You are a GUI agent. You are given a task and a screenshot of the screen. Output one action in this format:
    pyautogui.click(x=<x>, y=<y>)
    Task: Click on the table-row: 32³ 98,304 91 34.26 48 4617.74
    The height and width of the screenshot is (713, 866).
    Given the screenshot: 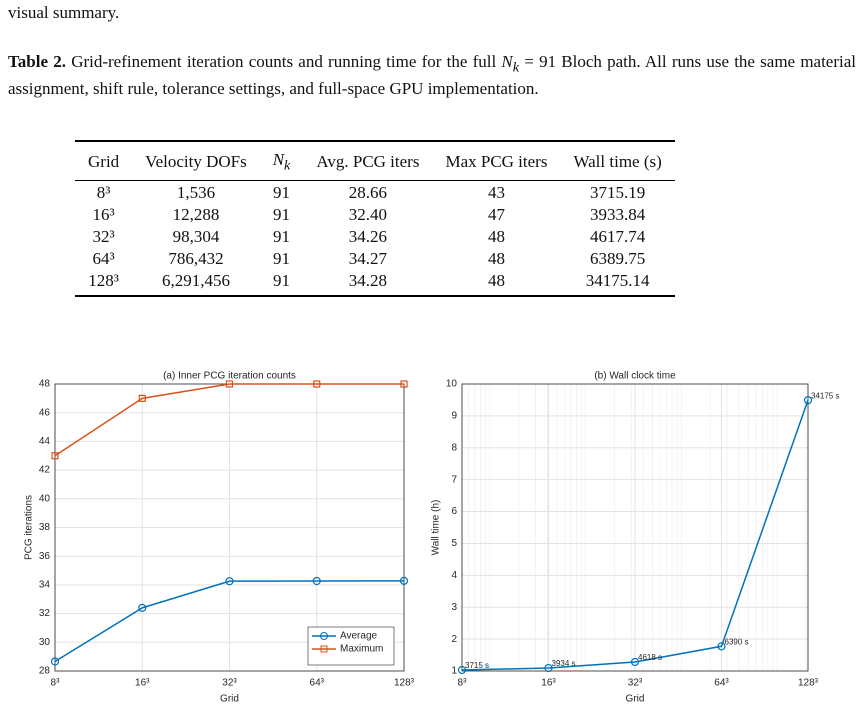 What is the action you would take?
    pyautogui.click(x=375, y=236)
    